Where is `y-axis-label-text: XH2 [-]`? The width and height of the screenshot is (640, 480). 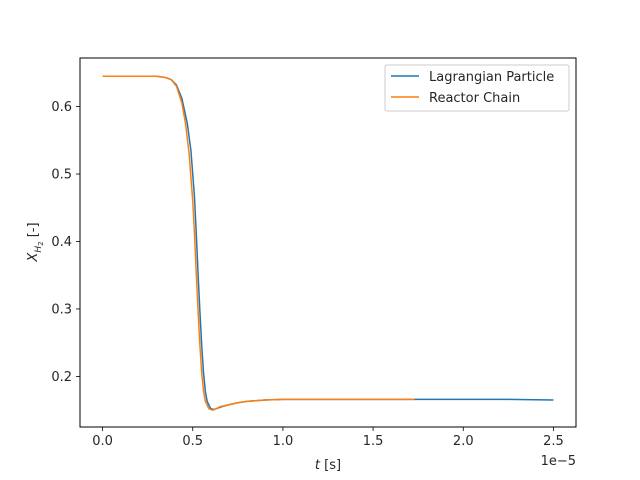 y-axis-label-text: XH2 [-] is located at coordinates (35, 242).